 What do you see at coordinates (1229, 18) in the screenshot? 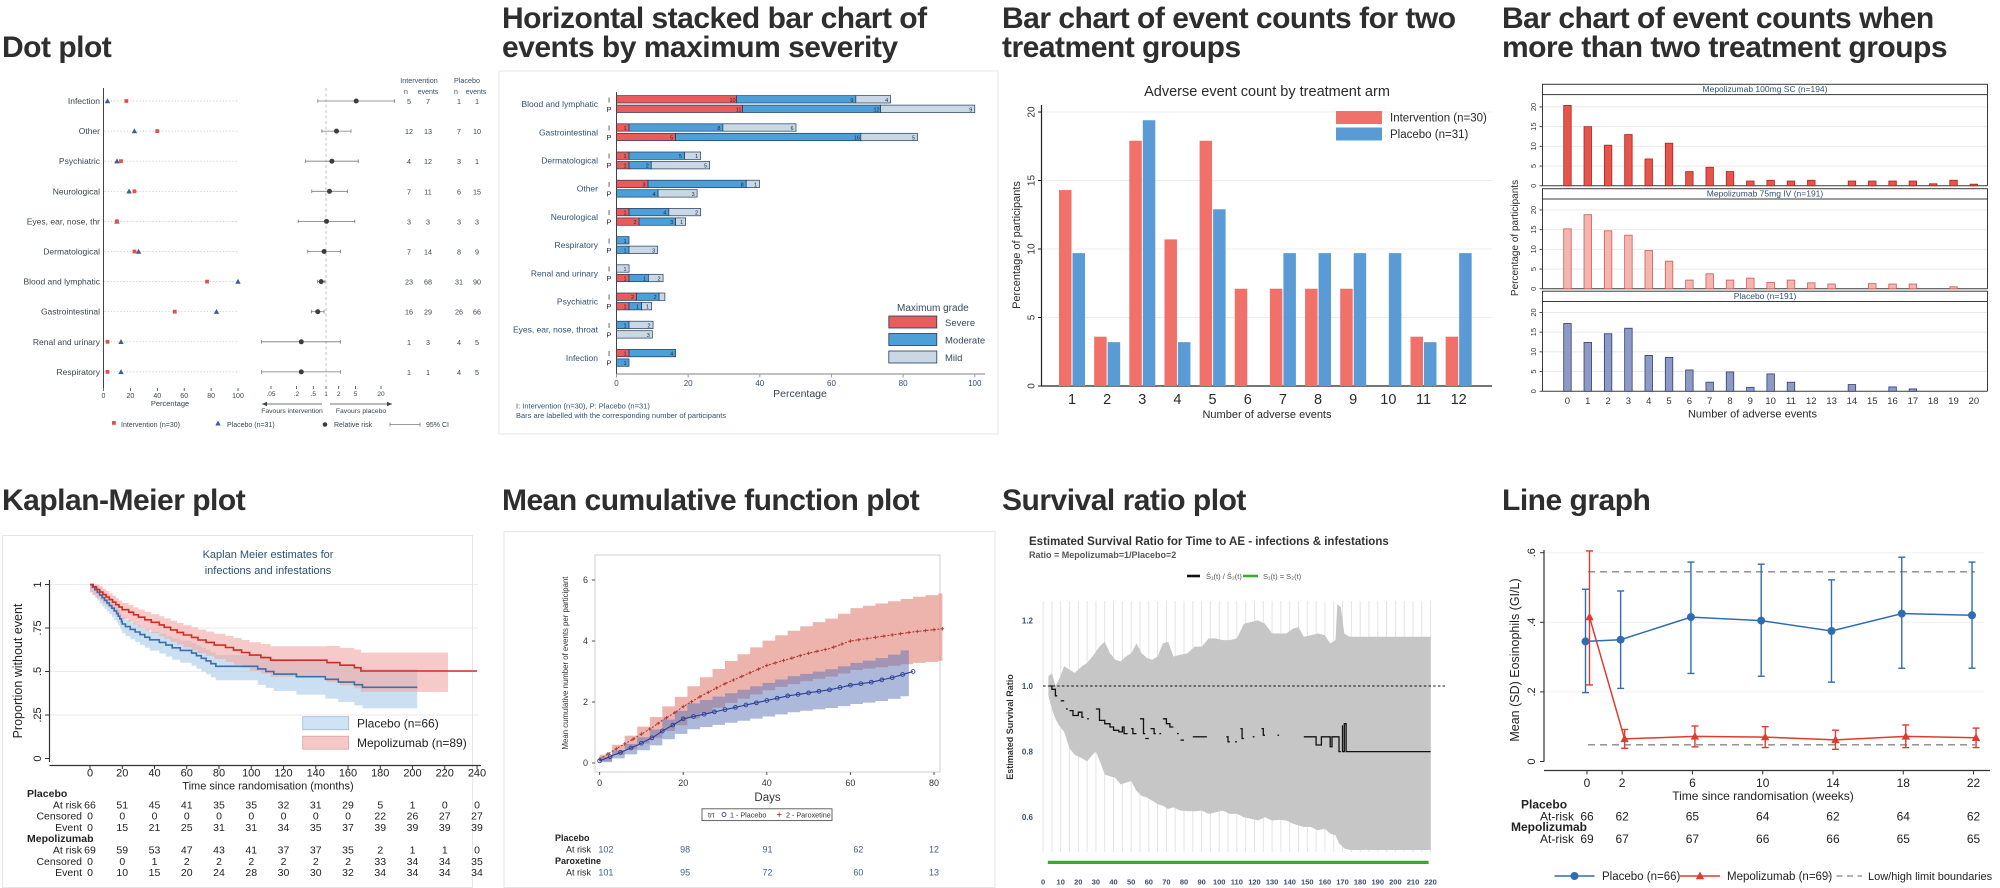
I see `svg-text:Bar chart of event counts for: Bar chart of event counts for two` at bounding box center [1229, 18].